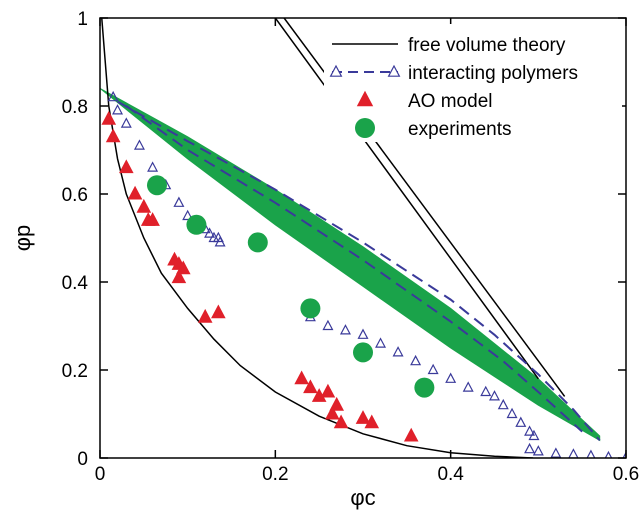 This screenshot has width=644, height=517. I want to click on y-tick-label: 0.6, so click(75, 195).